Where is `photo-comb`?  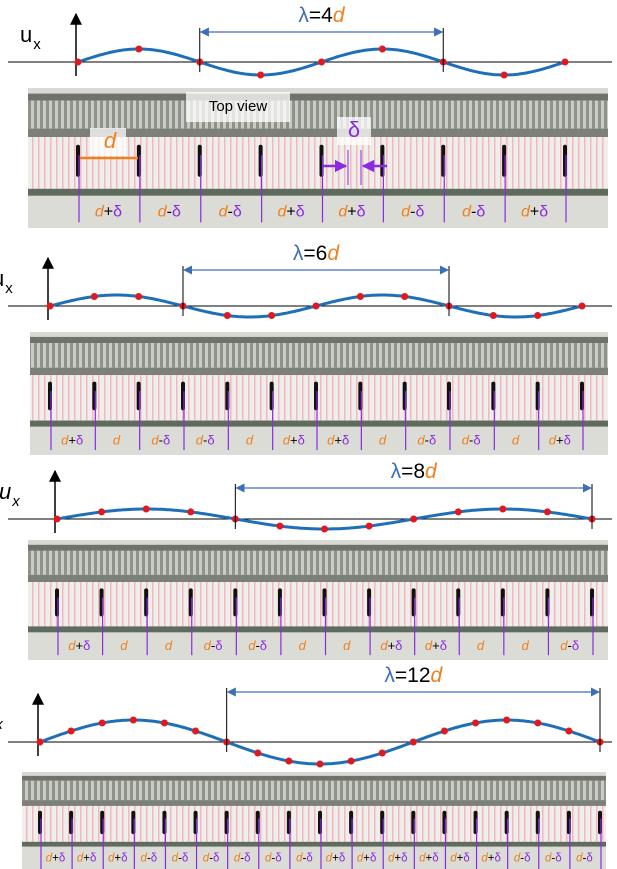 photo-comb is located at coordinates (318, 114).